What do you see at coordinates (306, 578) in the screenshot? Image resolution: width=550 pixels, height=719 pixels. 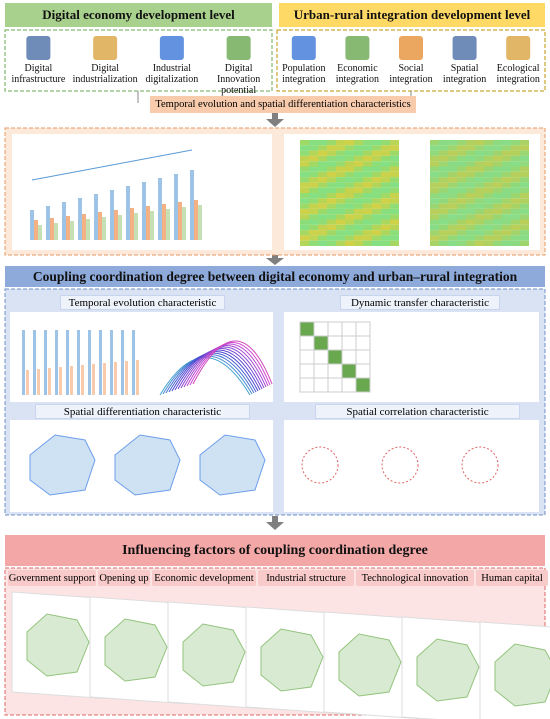 I see `factor-label: Industrial structure` at bounding box center [306, 578].